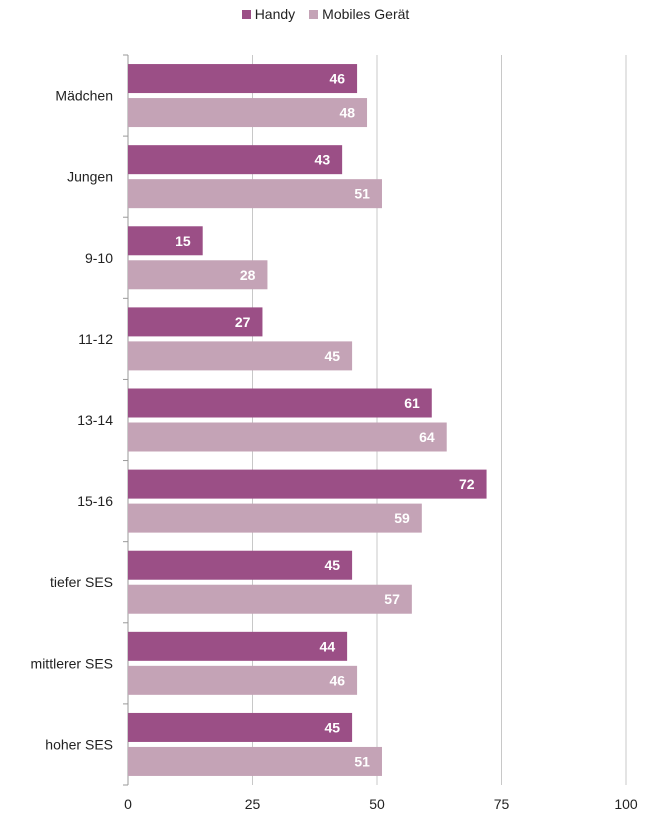  Describe the element at coordinates (183, 241) in the screenshot. I see `data-label-handy: 15` at that location.